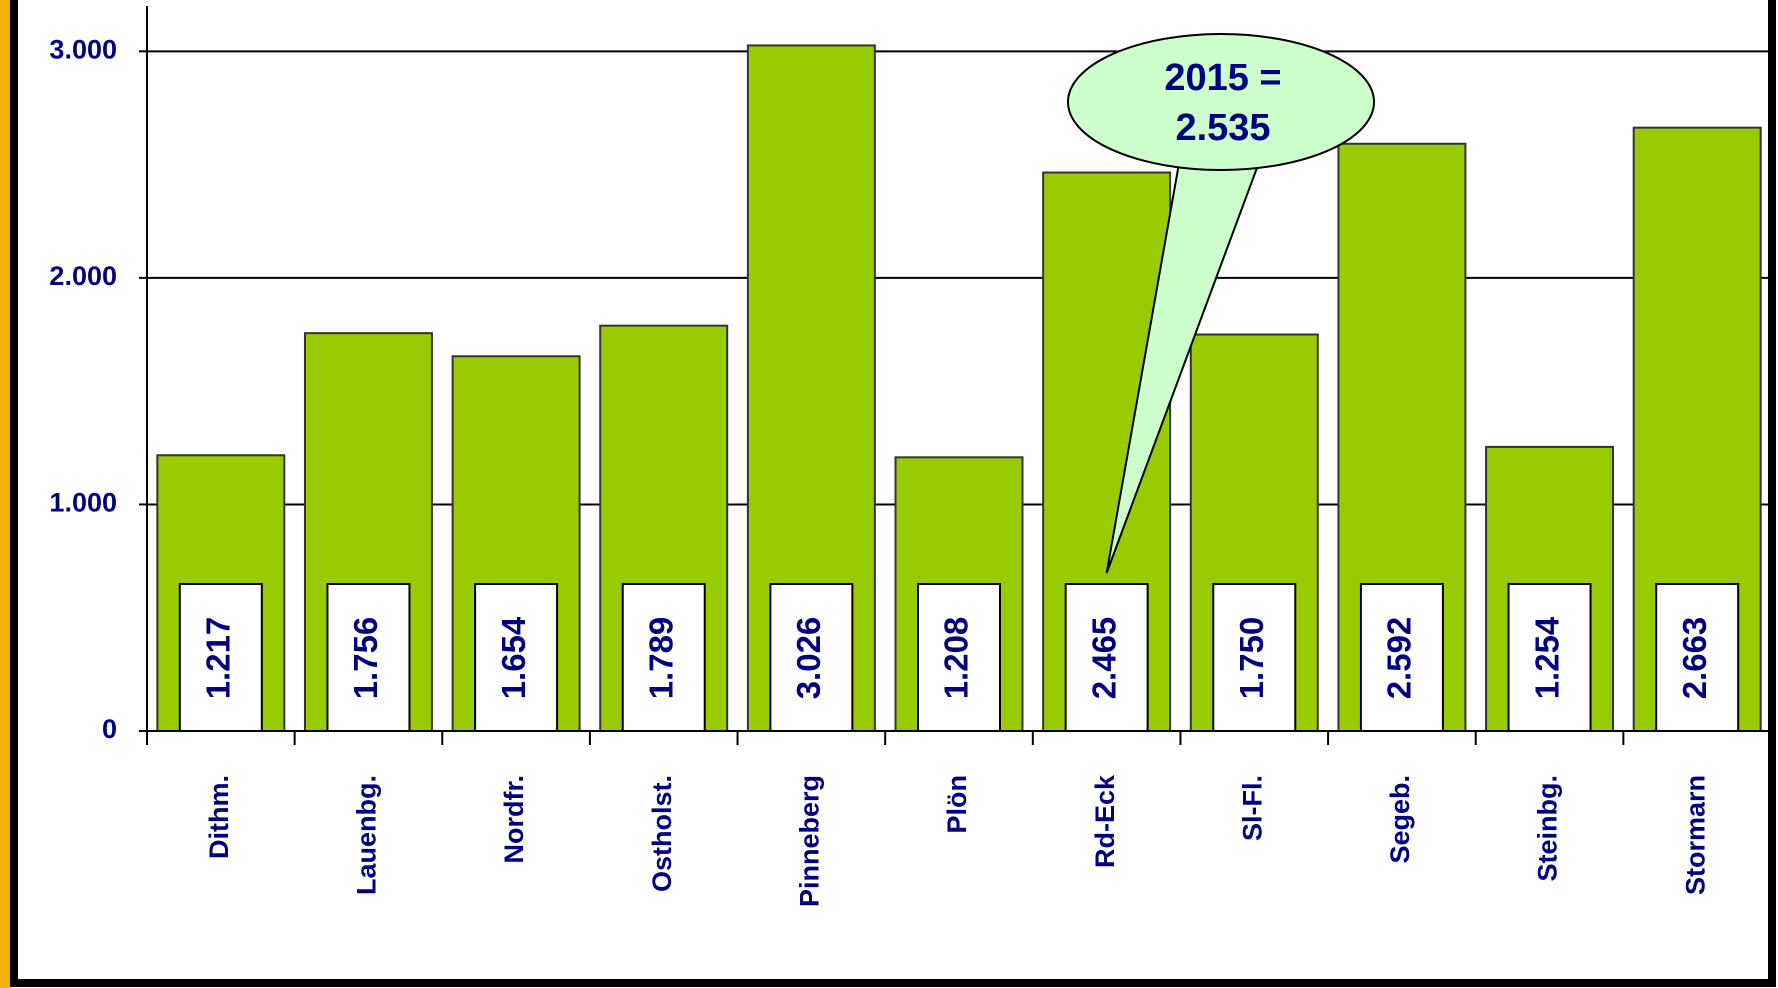  I want to click on value-label: 1.756, so click(365, 658).